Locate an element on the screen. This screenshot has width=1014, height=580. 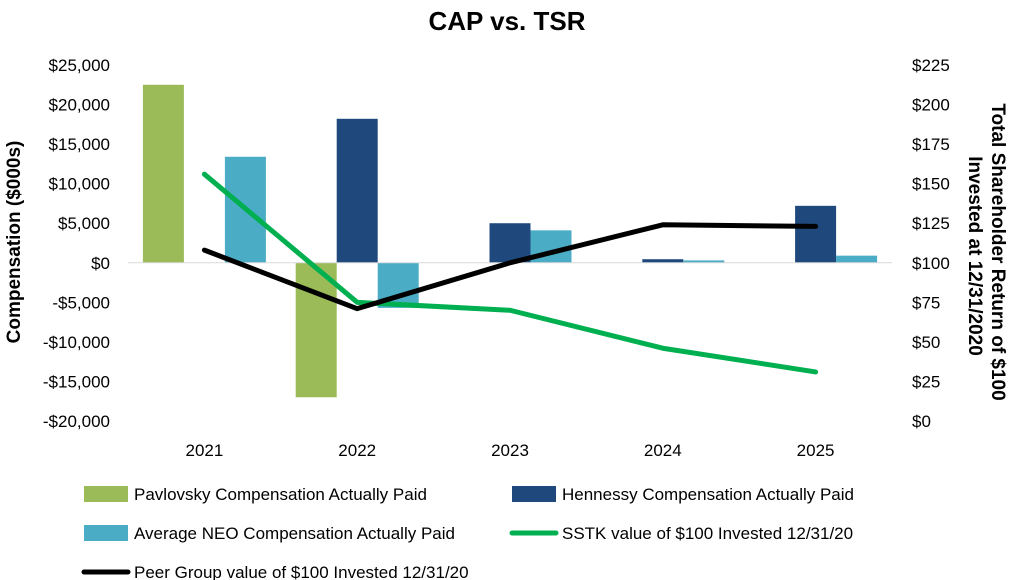
x-tick-label: 2023 is located at coordinates (510, 450).